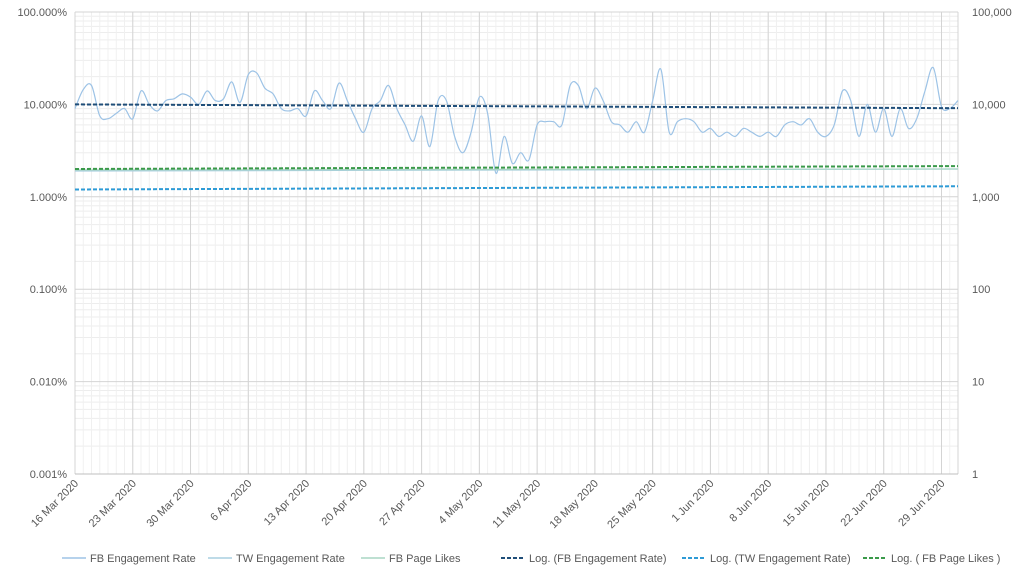  Describe the element at coordinates (290, 559) in the screenshot. I see `legend-label: TW Engagement Rate` at that location.